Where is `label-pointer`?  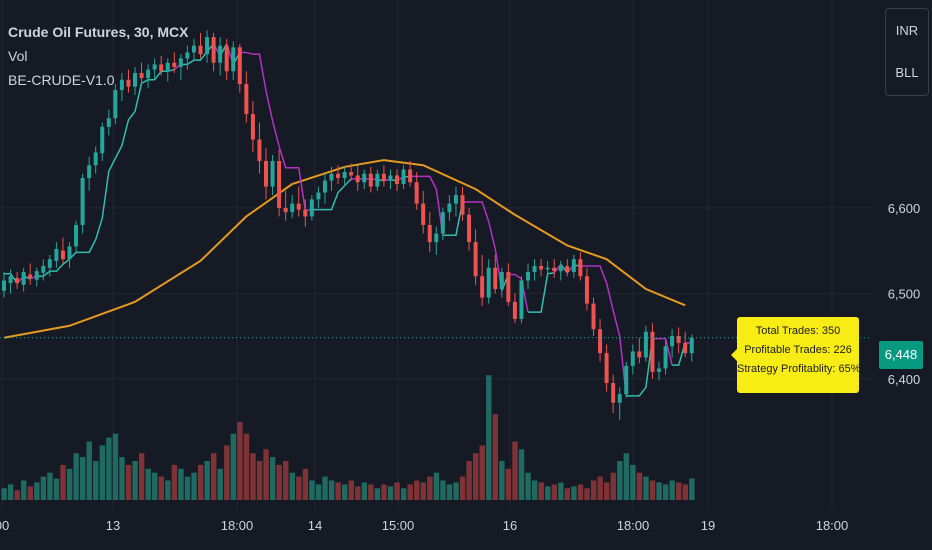
label-pointer is located at coordinates (734, 355).